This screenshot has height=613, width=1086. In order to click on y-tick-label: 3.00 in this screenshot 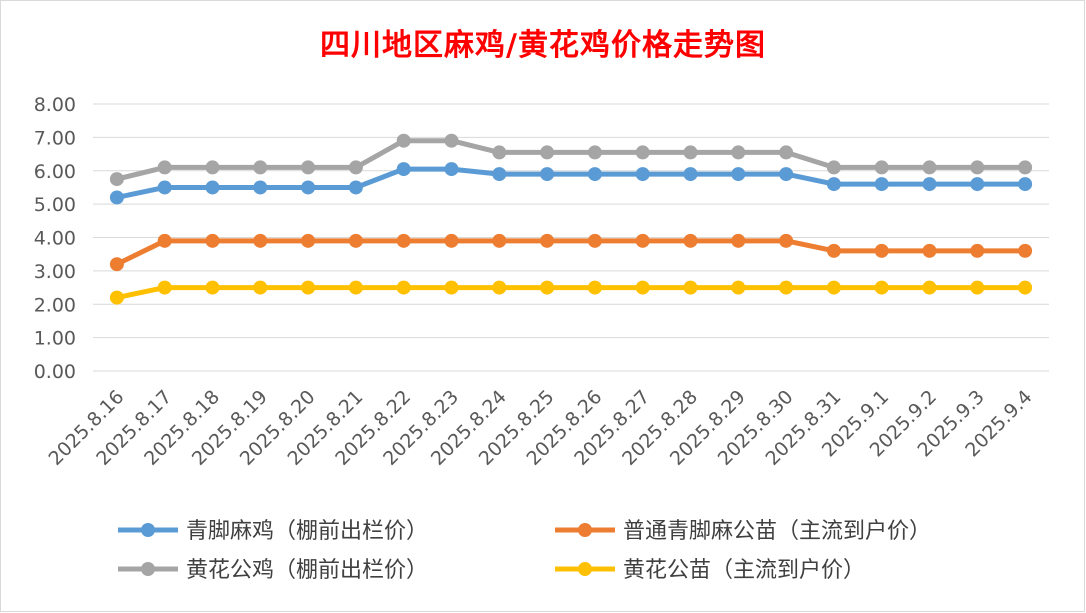, I will do `click(55, 272)`.